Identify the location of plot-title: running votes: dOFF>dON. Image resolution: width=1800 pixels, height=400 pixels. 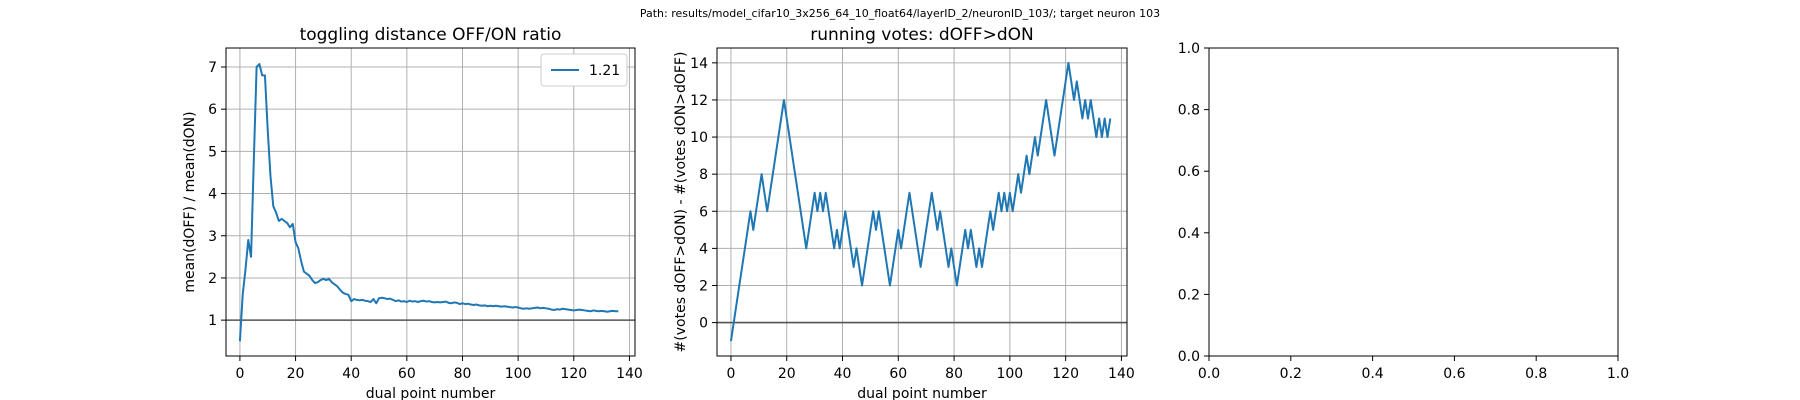
(921, 35).